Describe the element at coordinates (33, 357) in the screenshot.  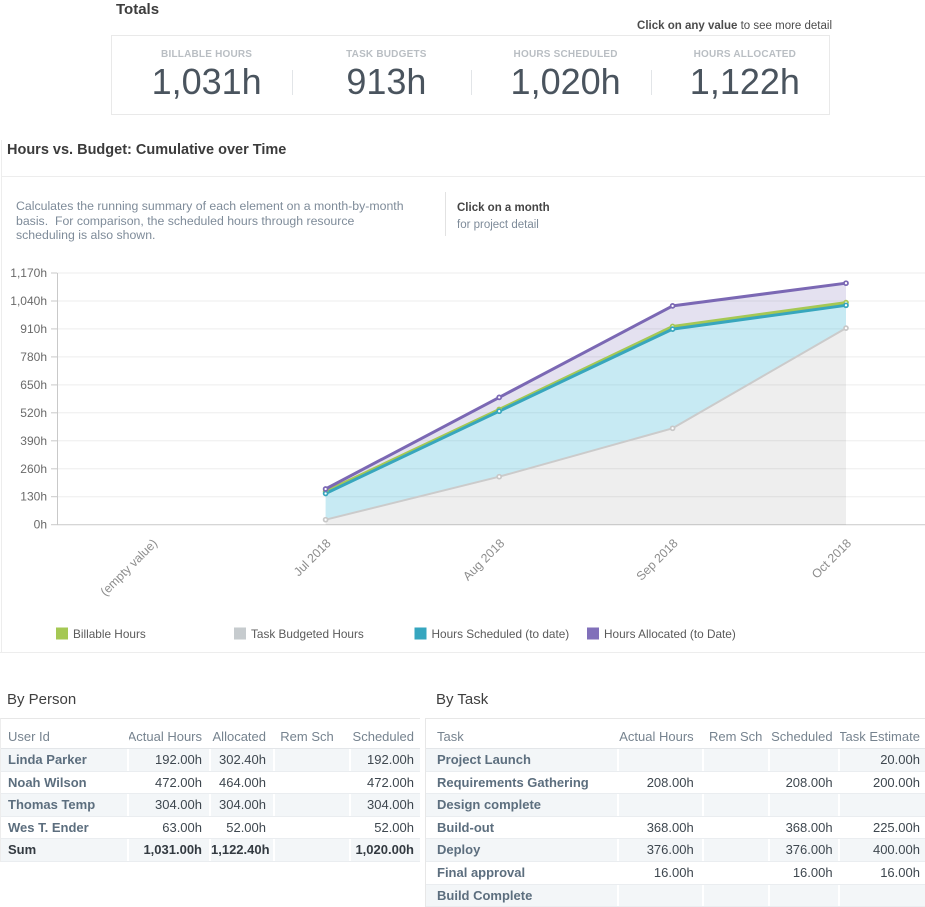
I see `svg-text: 780h` at that location.